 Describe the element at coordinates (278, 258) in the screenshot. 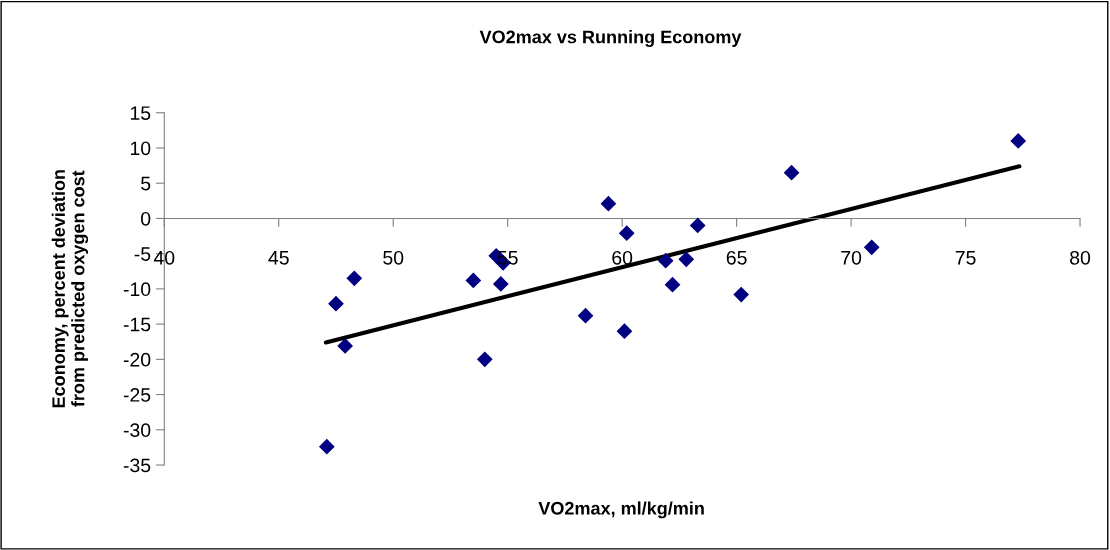

I see `x-tick-label: 45` at that location.